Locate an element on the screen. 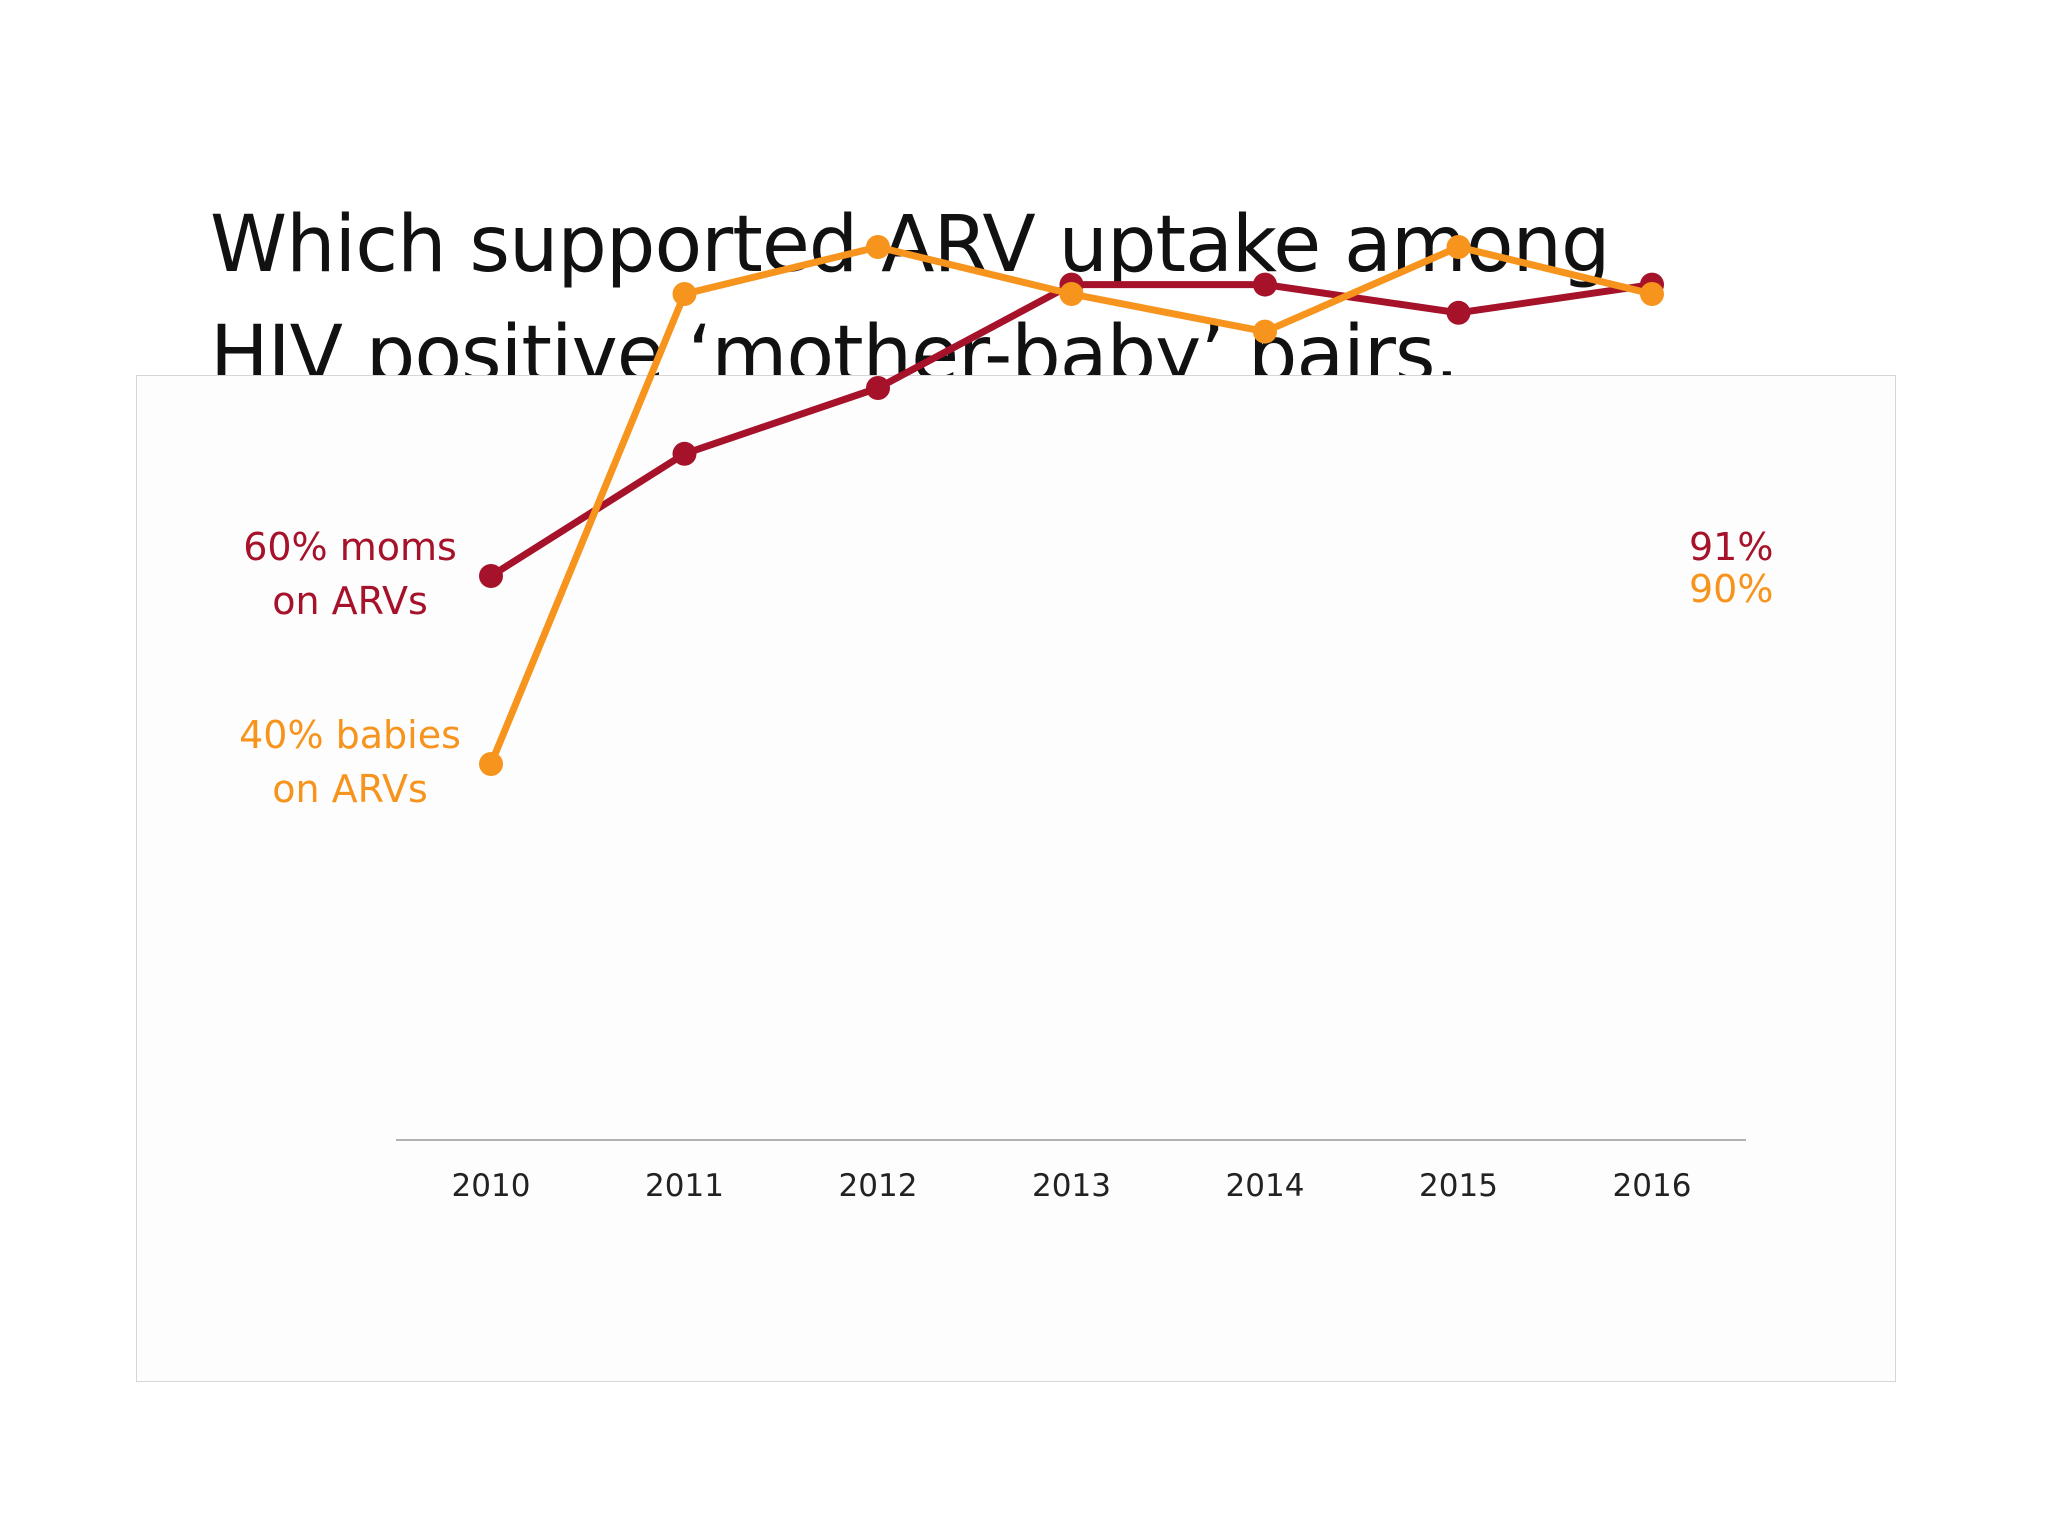 The image size is (2048, 1536). x-tick-label: 2010 is located at coordinates (491, 1186).